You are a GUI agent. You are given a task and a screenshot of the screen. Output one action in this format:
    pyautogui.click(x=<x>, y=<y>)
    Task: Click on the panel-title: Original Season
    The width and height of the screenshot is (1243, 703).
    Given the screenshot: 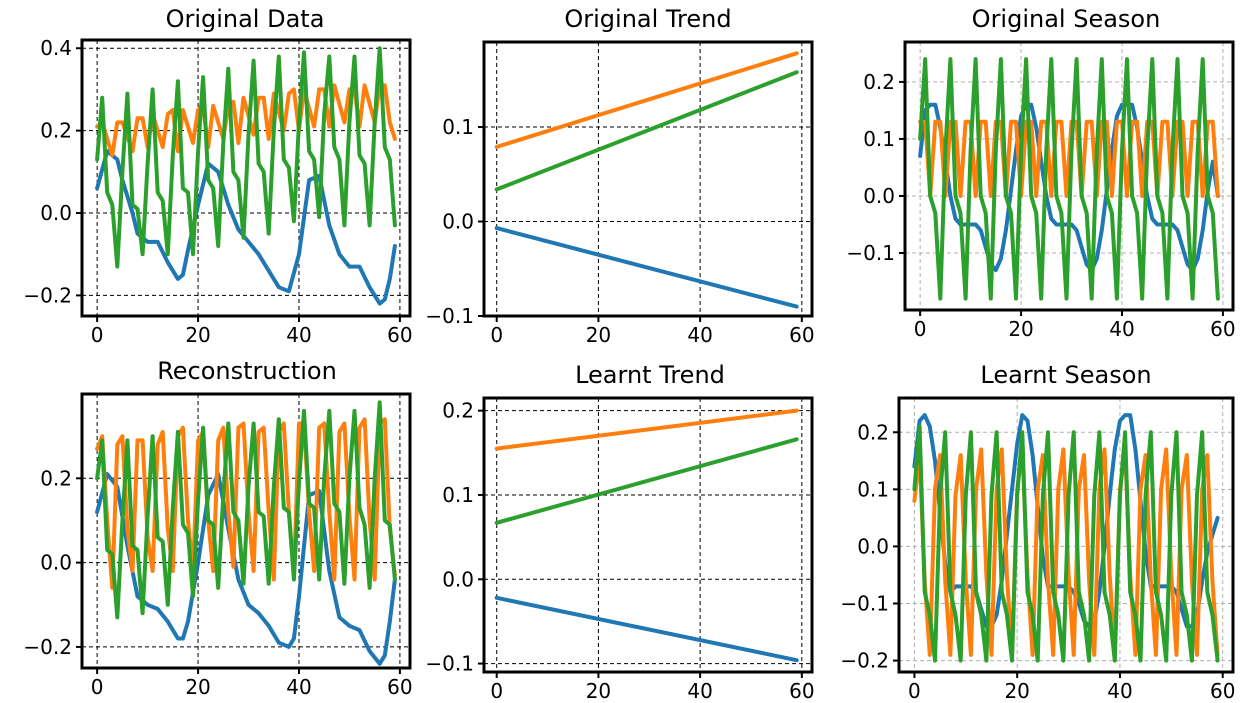 What is the action you would take?
    pyautogui.click(x=1066, y=19)
    